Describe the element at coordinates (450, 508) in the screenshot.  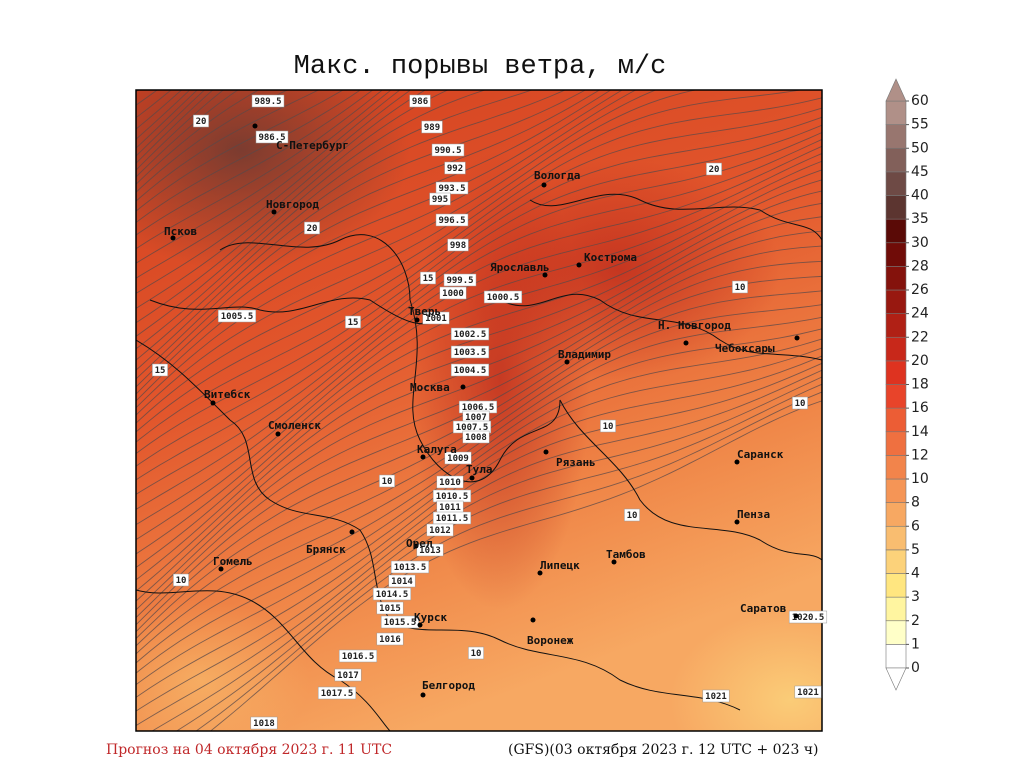
I see `isobar-label: 1011` at that location.